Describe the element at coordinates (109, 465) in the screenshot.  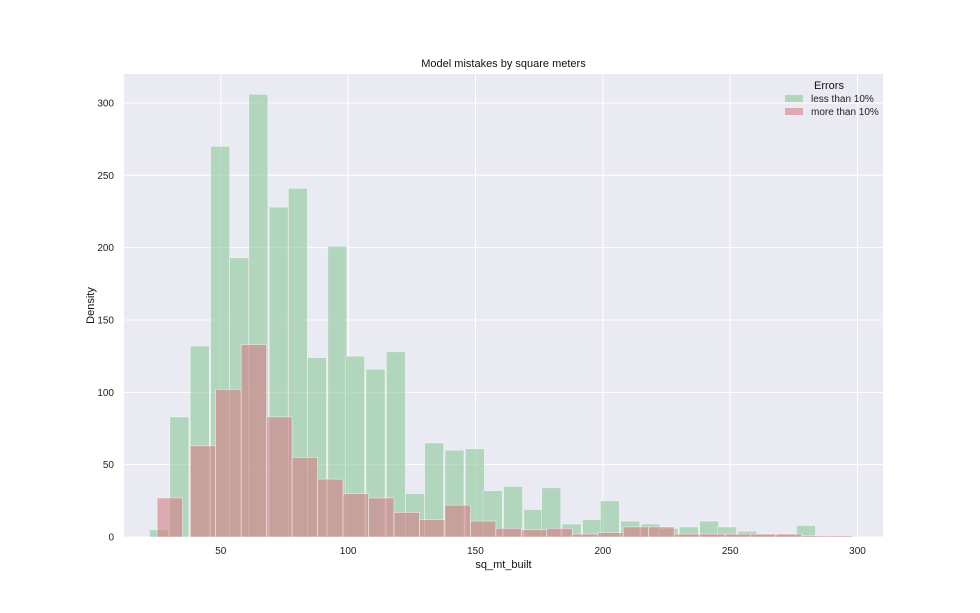
I see `y-tick-label: 50` at that location.